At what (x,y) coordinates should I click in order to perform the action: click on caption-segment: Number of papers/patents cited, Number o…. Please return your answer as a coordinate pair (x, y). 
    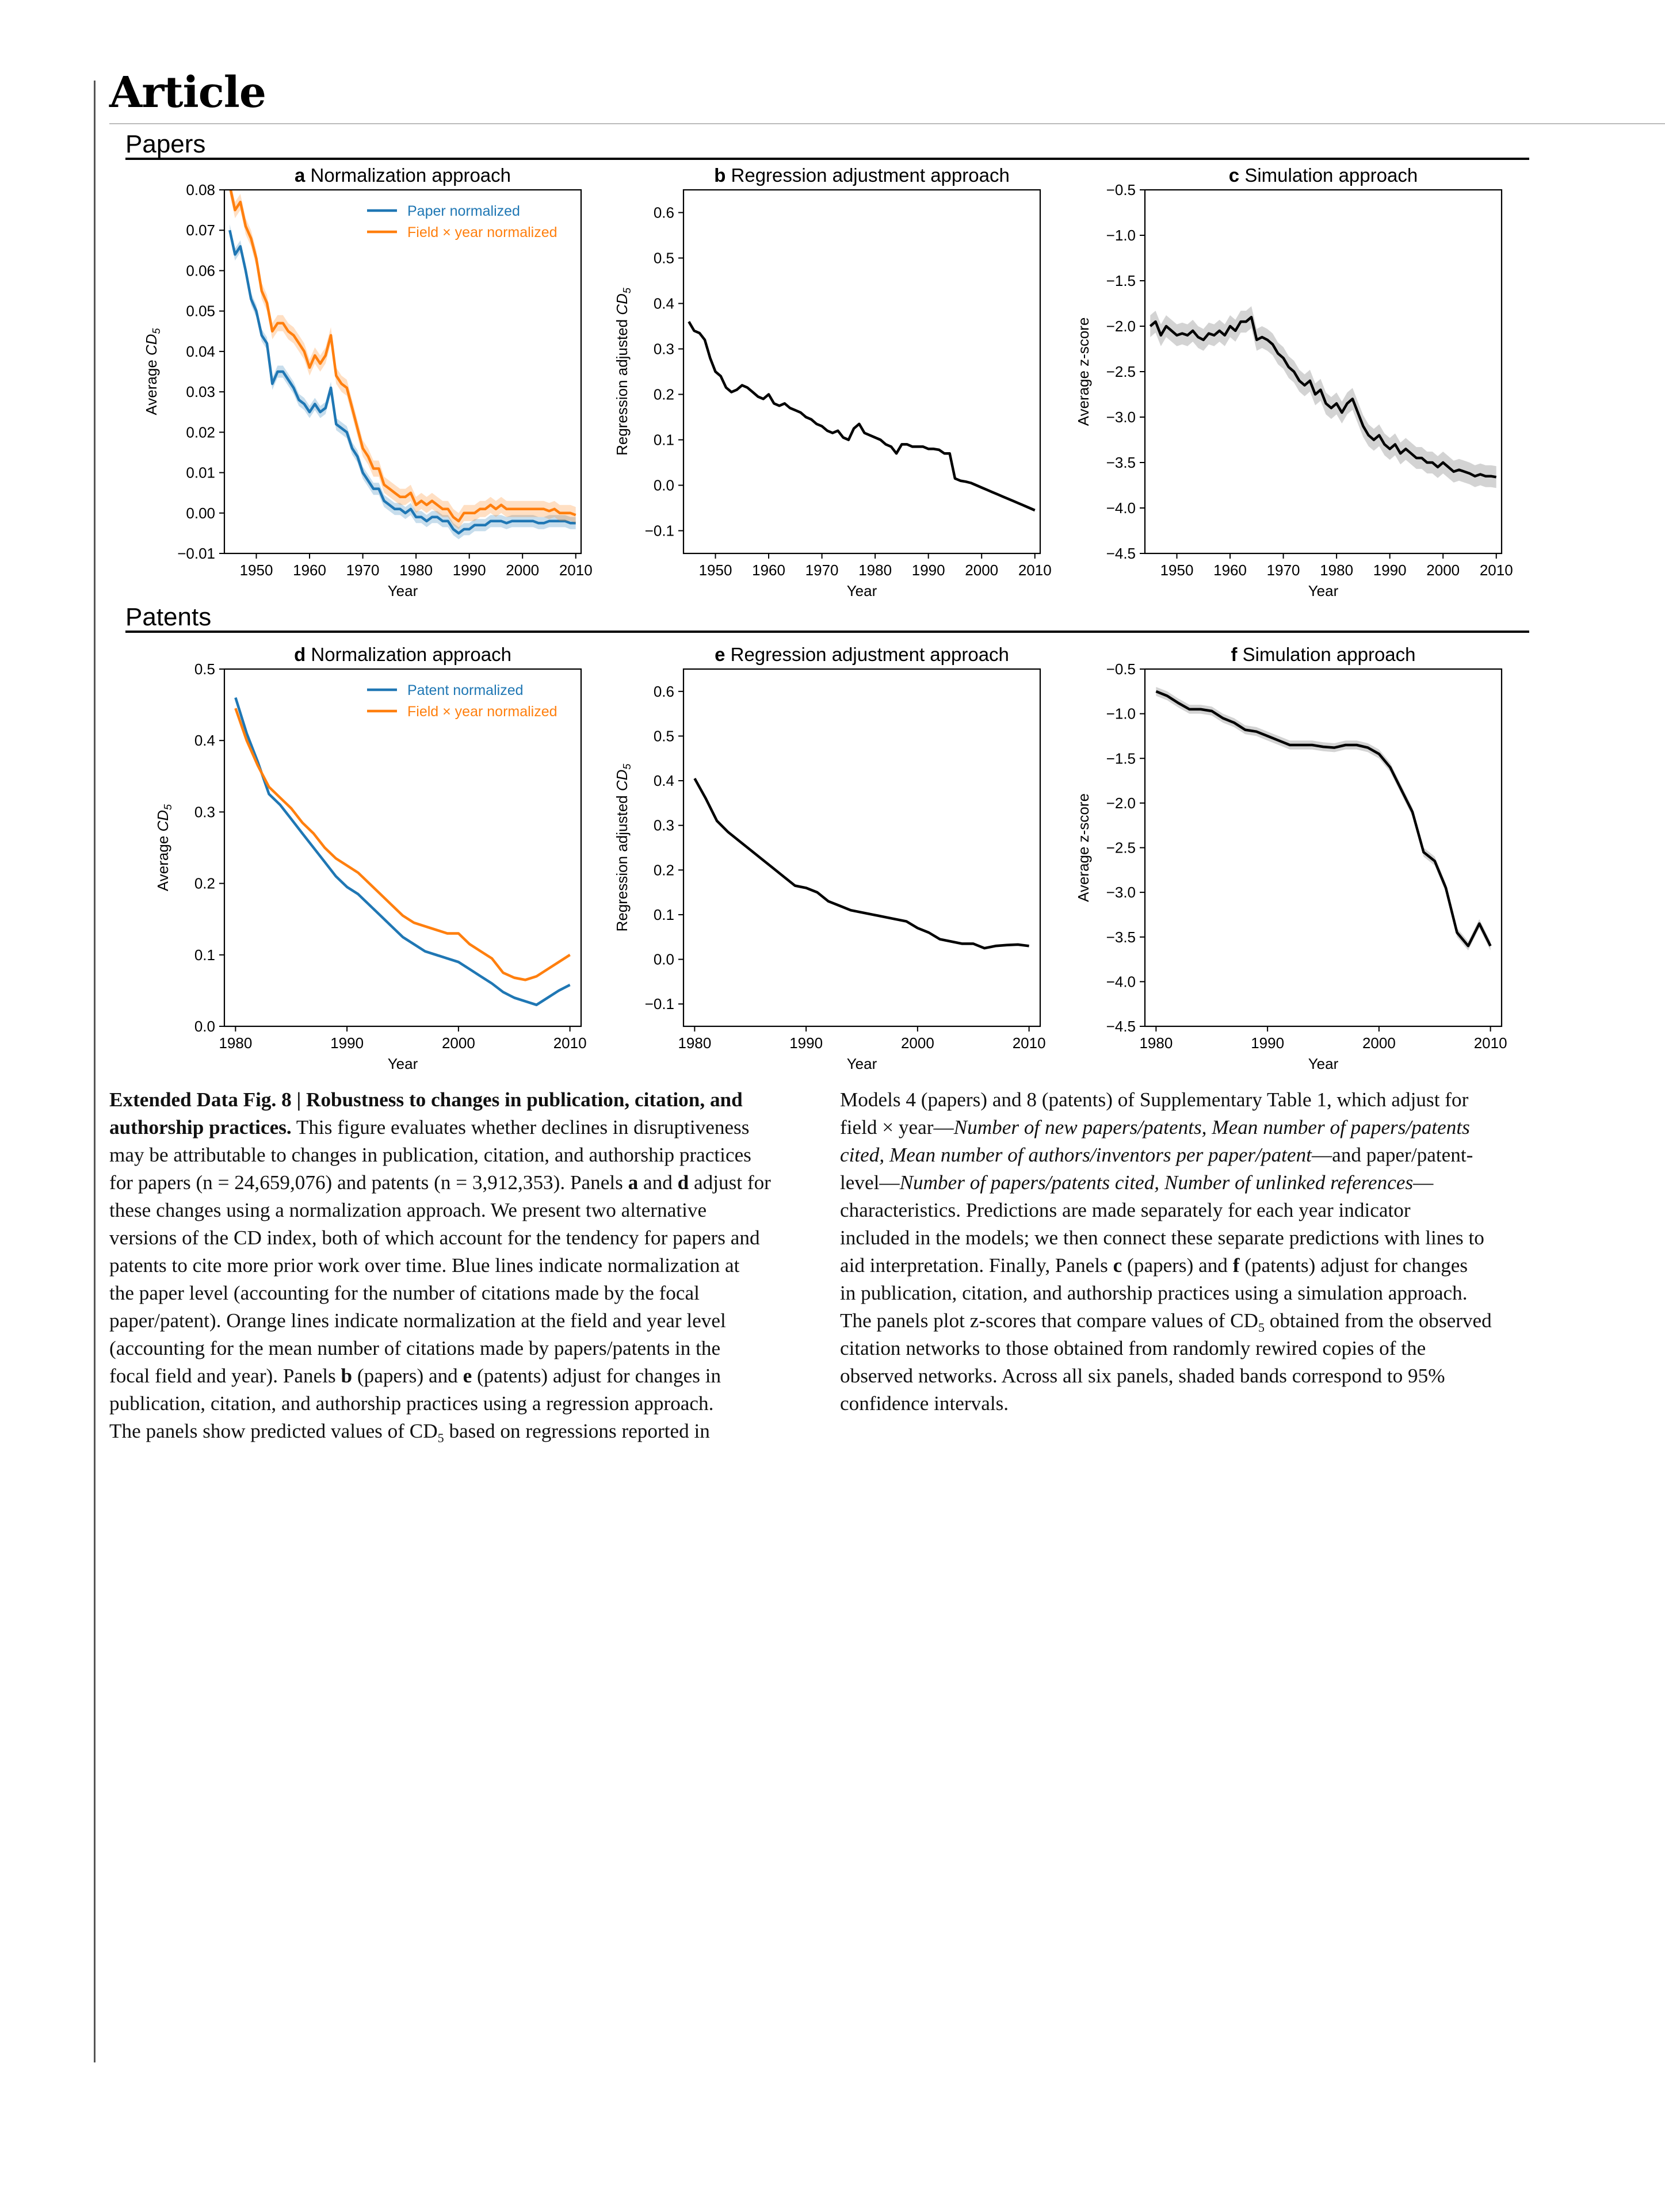
    Looking at the image, I should click on (1156, 1182).